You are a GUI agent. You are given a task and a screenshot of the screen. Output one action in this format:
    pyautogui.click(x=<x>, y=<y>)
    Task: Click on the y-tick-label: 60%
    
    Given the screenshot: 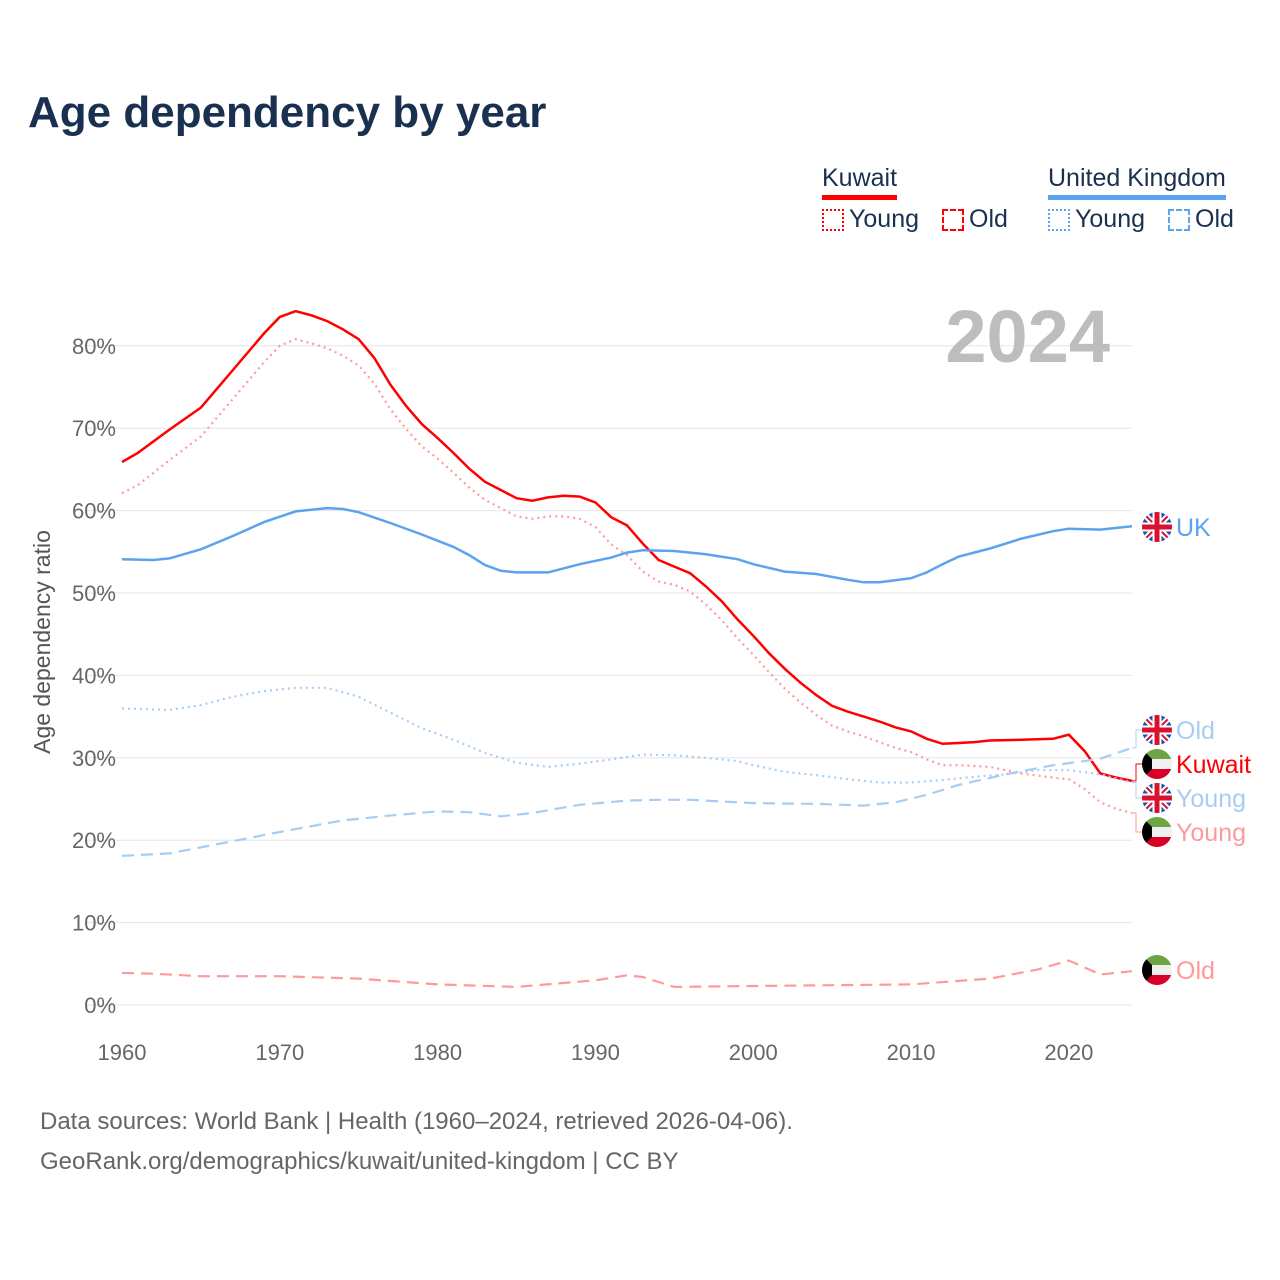 What is the action you would take?
    pyautogui.click(x=94, y=511)
    